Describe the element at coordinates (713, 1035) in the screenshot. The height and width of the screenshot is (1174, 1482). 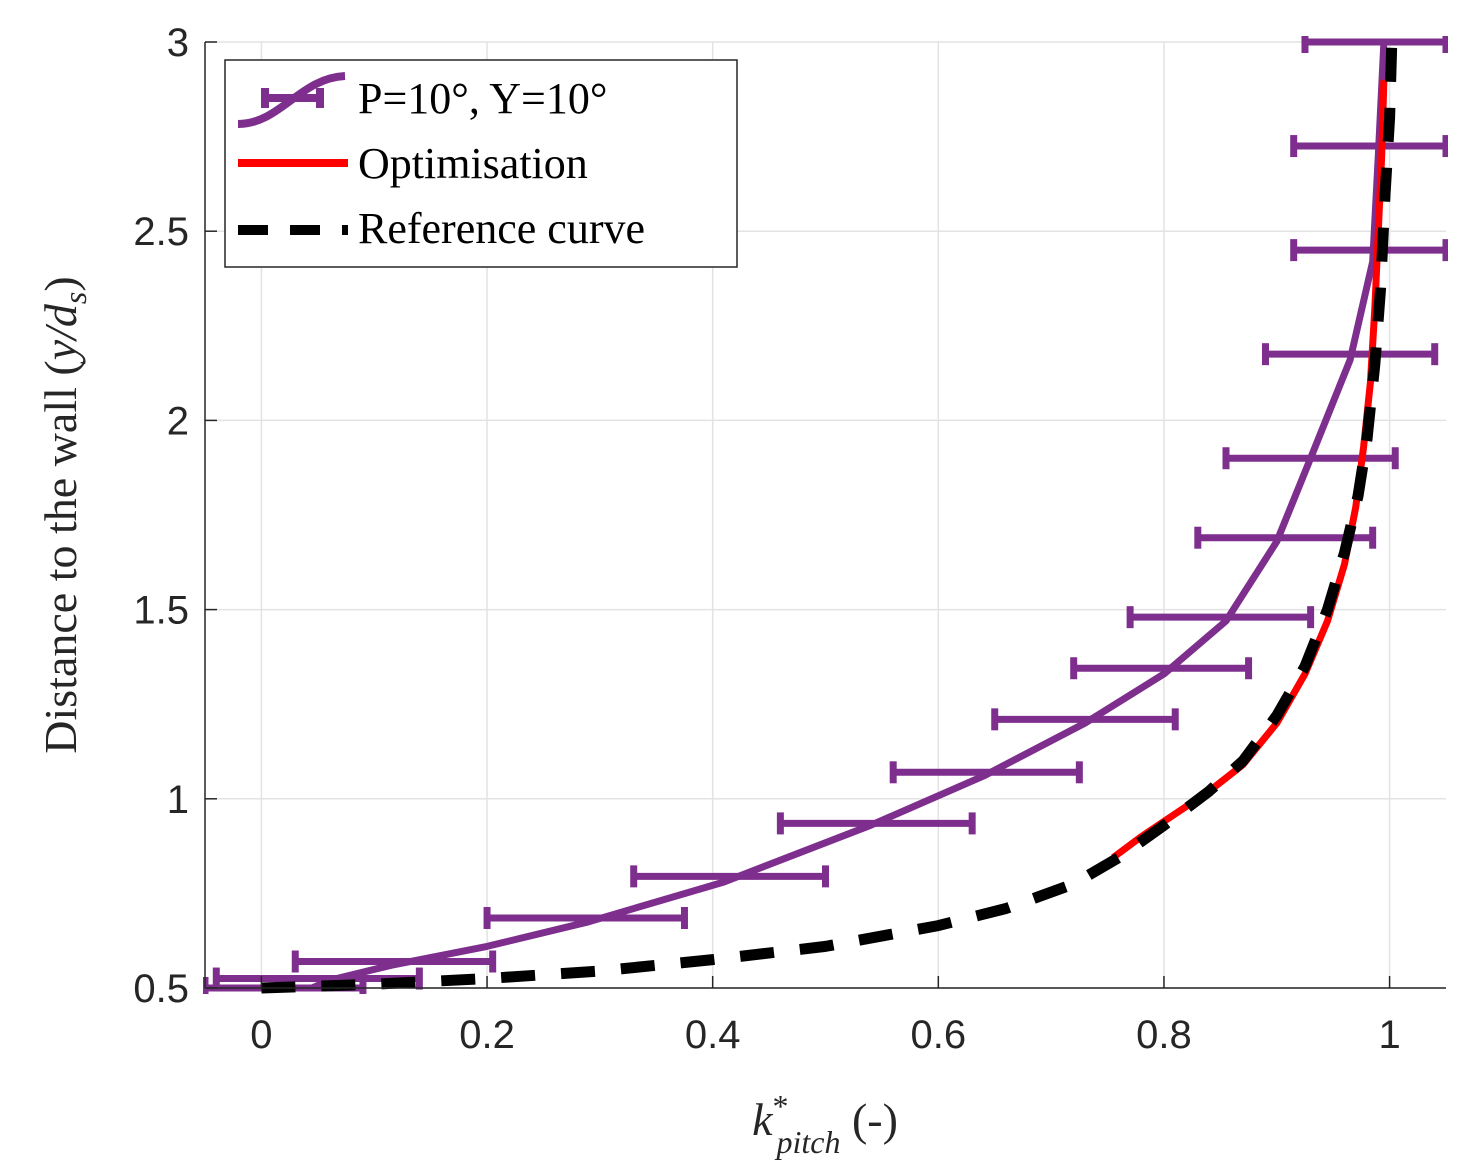
I see `x-tick-label-2: 0.4` at that location.